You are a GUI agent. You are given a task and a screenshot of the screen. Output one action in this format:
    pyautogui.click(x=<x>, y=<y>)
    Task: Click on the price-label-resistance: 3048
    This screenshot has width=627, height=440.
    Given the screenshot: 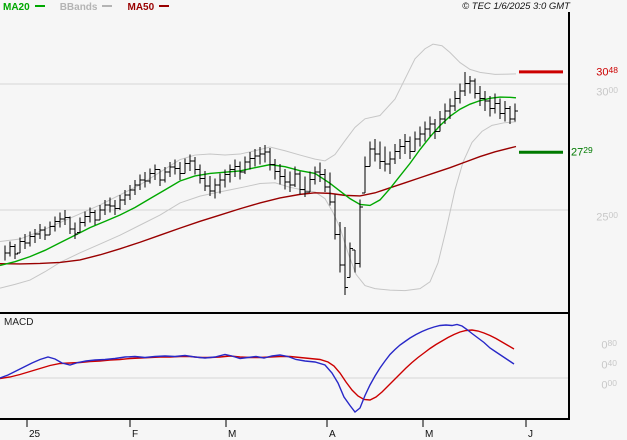 What is the action you would take?
    pyautogui.click(x=607, y=72)
    